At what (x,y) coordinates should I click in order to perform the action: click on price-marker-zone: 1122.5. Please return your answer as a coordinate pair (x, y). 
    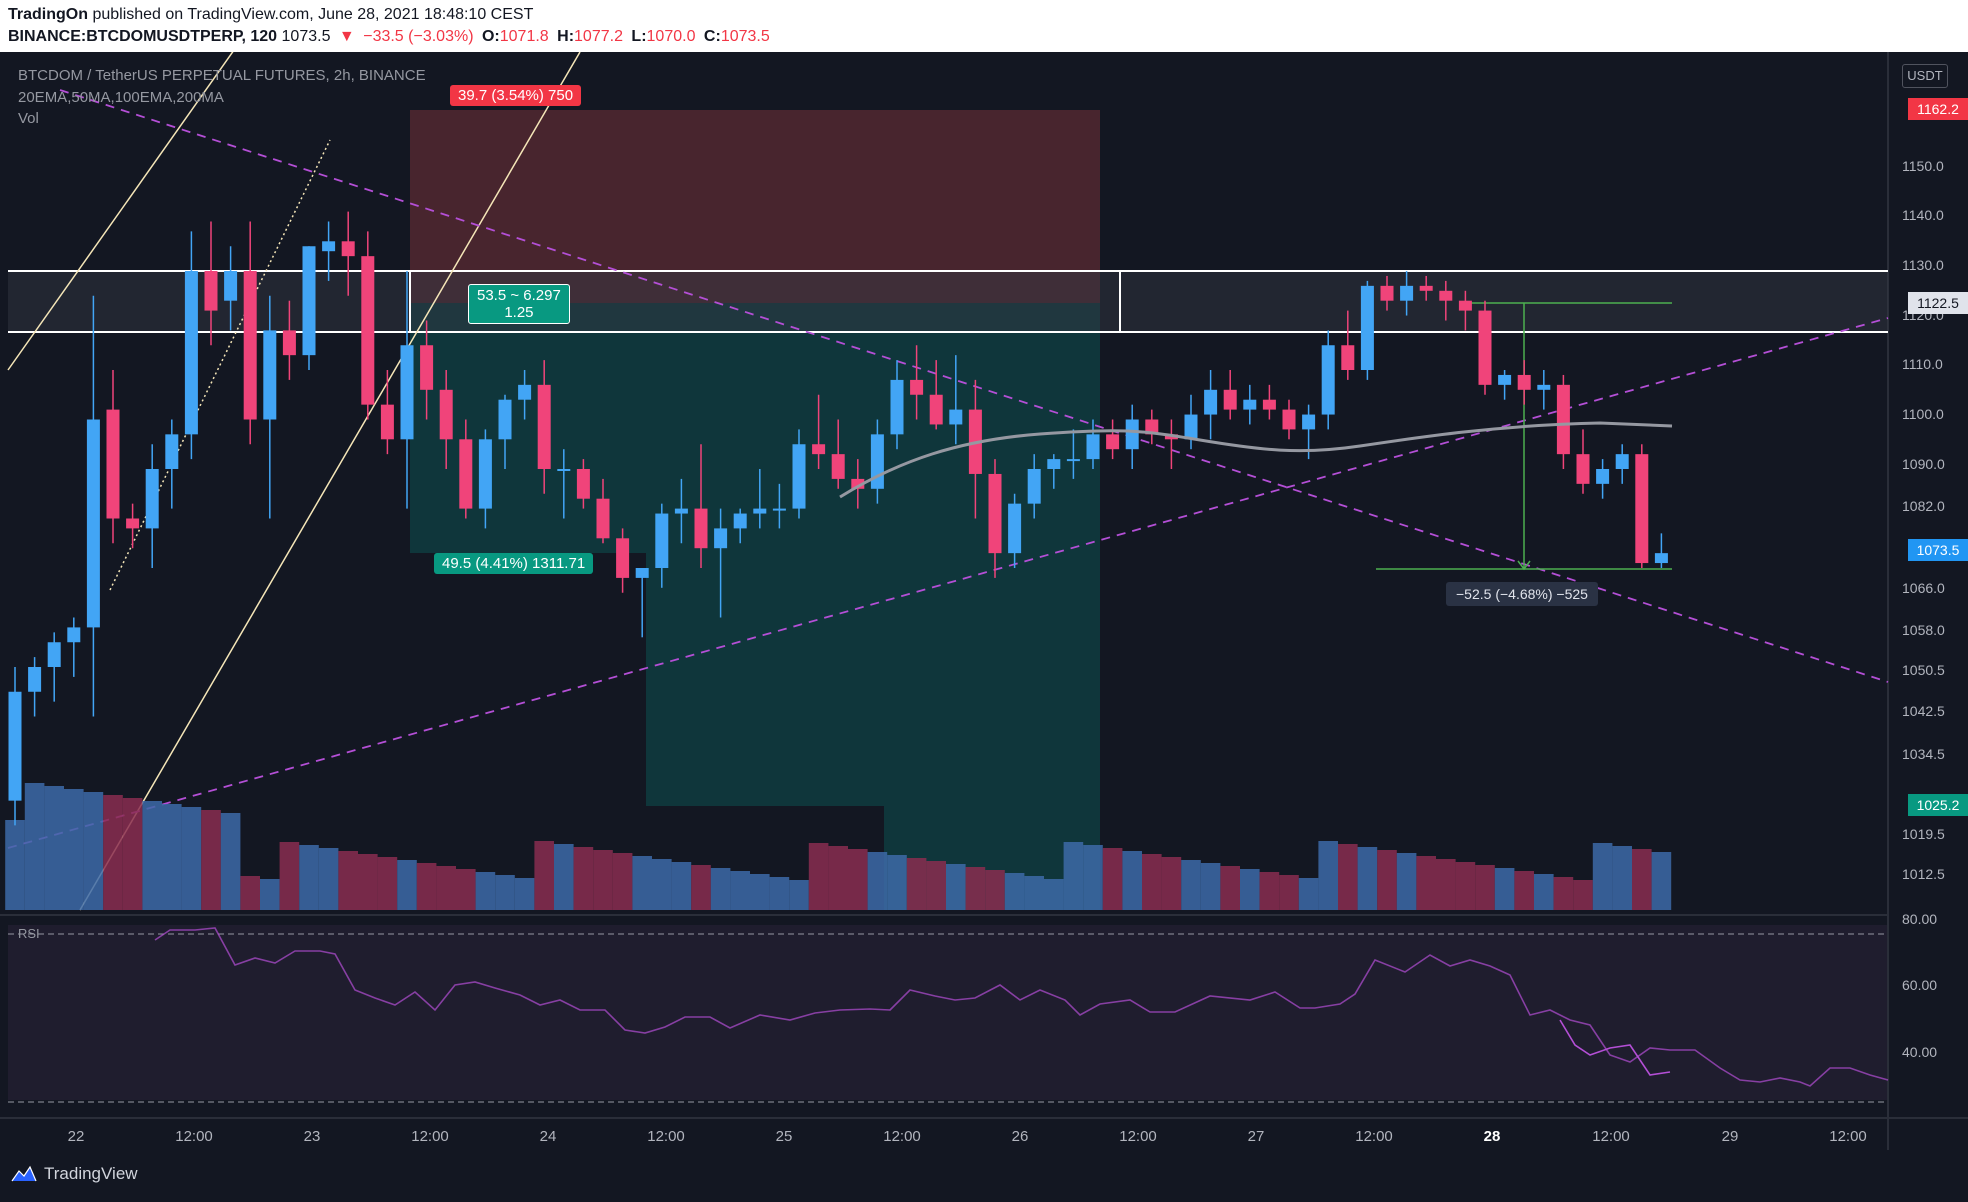
    Looking at the image, I should click on (1938, 303).